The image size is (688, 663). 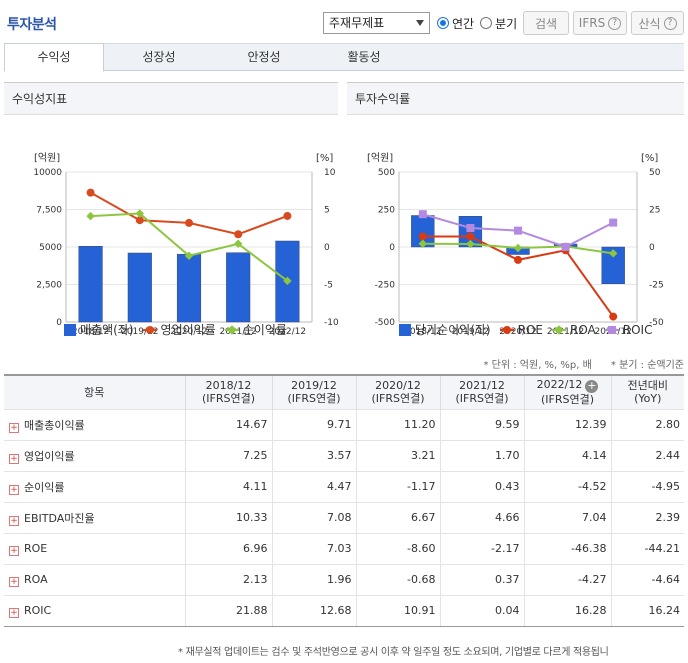 I want to click on y-tick-label: -250, so click(x=385, y=286).